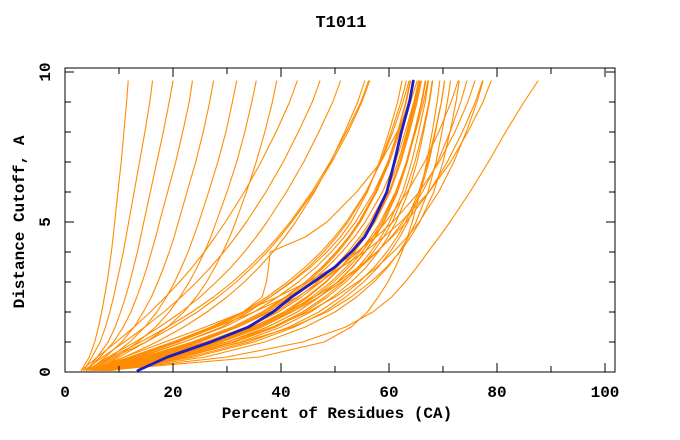 The height and width of the screenshot is (440, 680). I want to click on x-tick-label-40: 40, so click(280, 393).